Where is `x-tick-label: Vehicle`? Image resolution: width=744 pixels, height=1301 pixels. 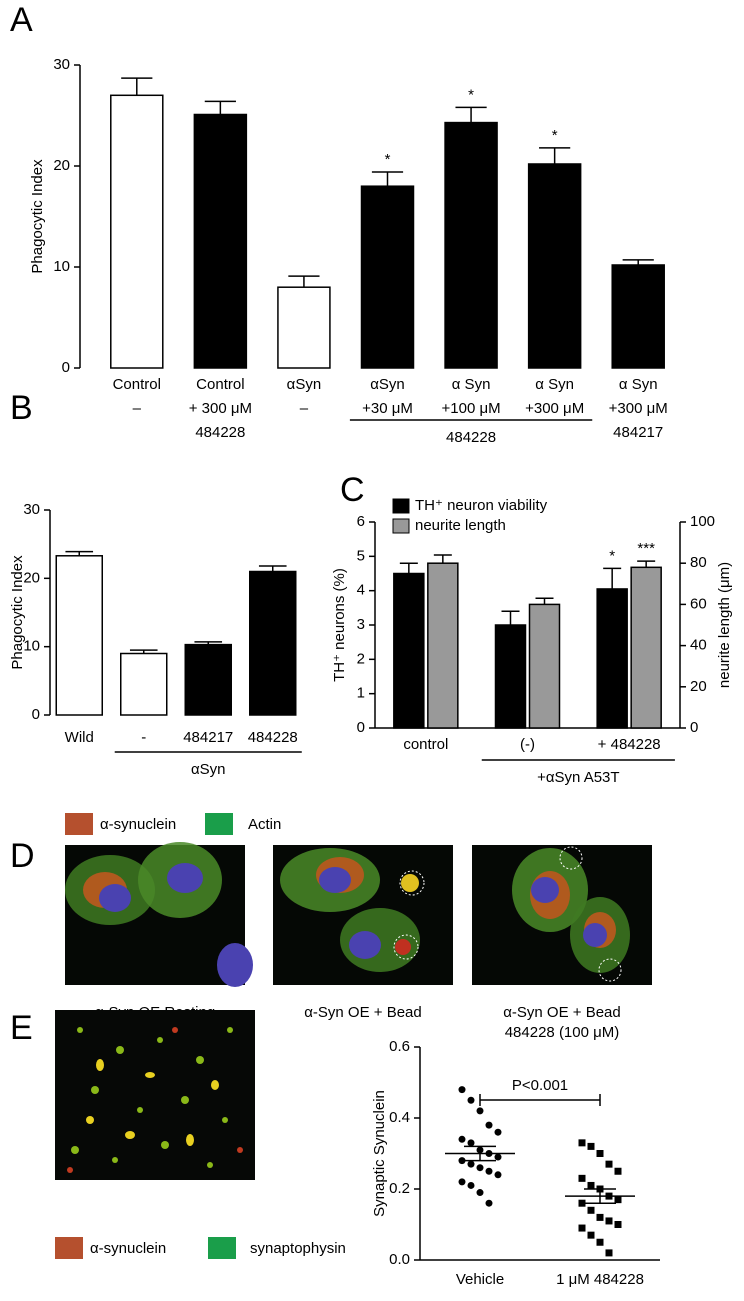 x-tick-label: Vehicle is located at coordinates (480, 1279).